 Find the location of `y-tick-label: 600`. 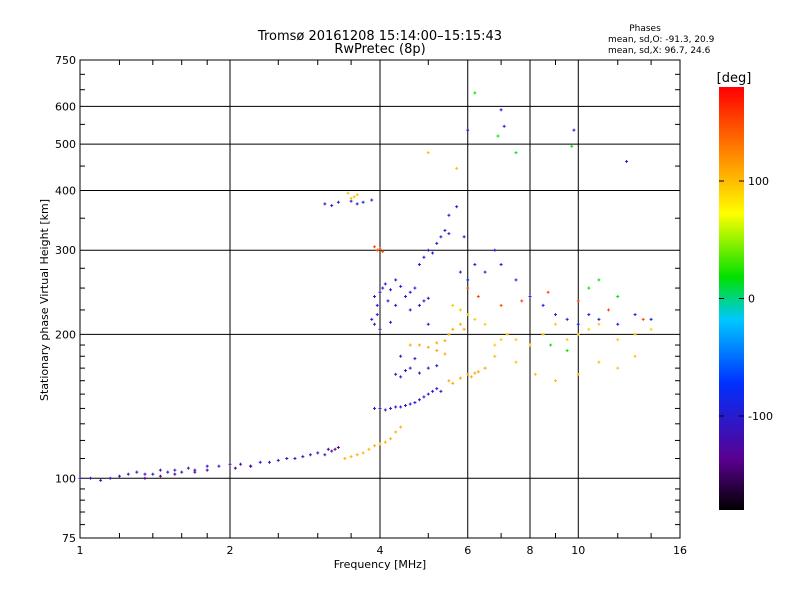

y-tick-label: 600 is located at coordinates (65, 106).